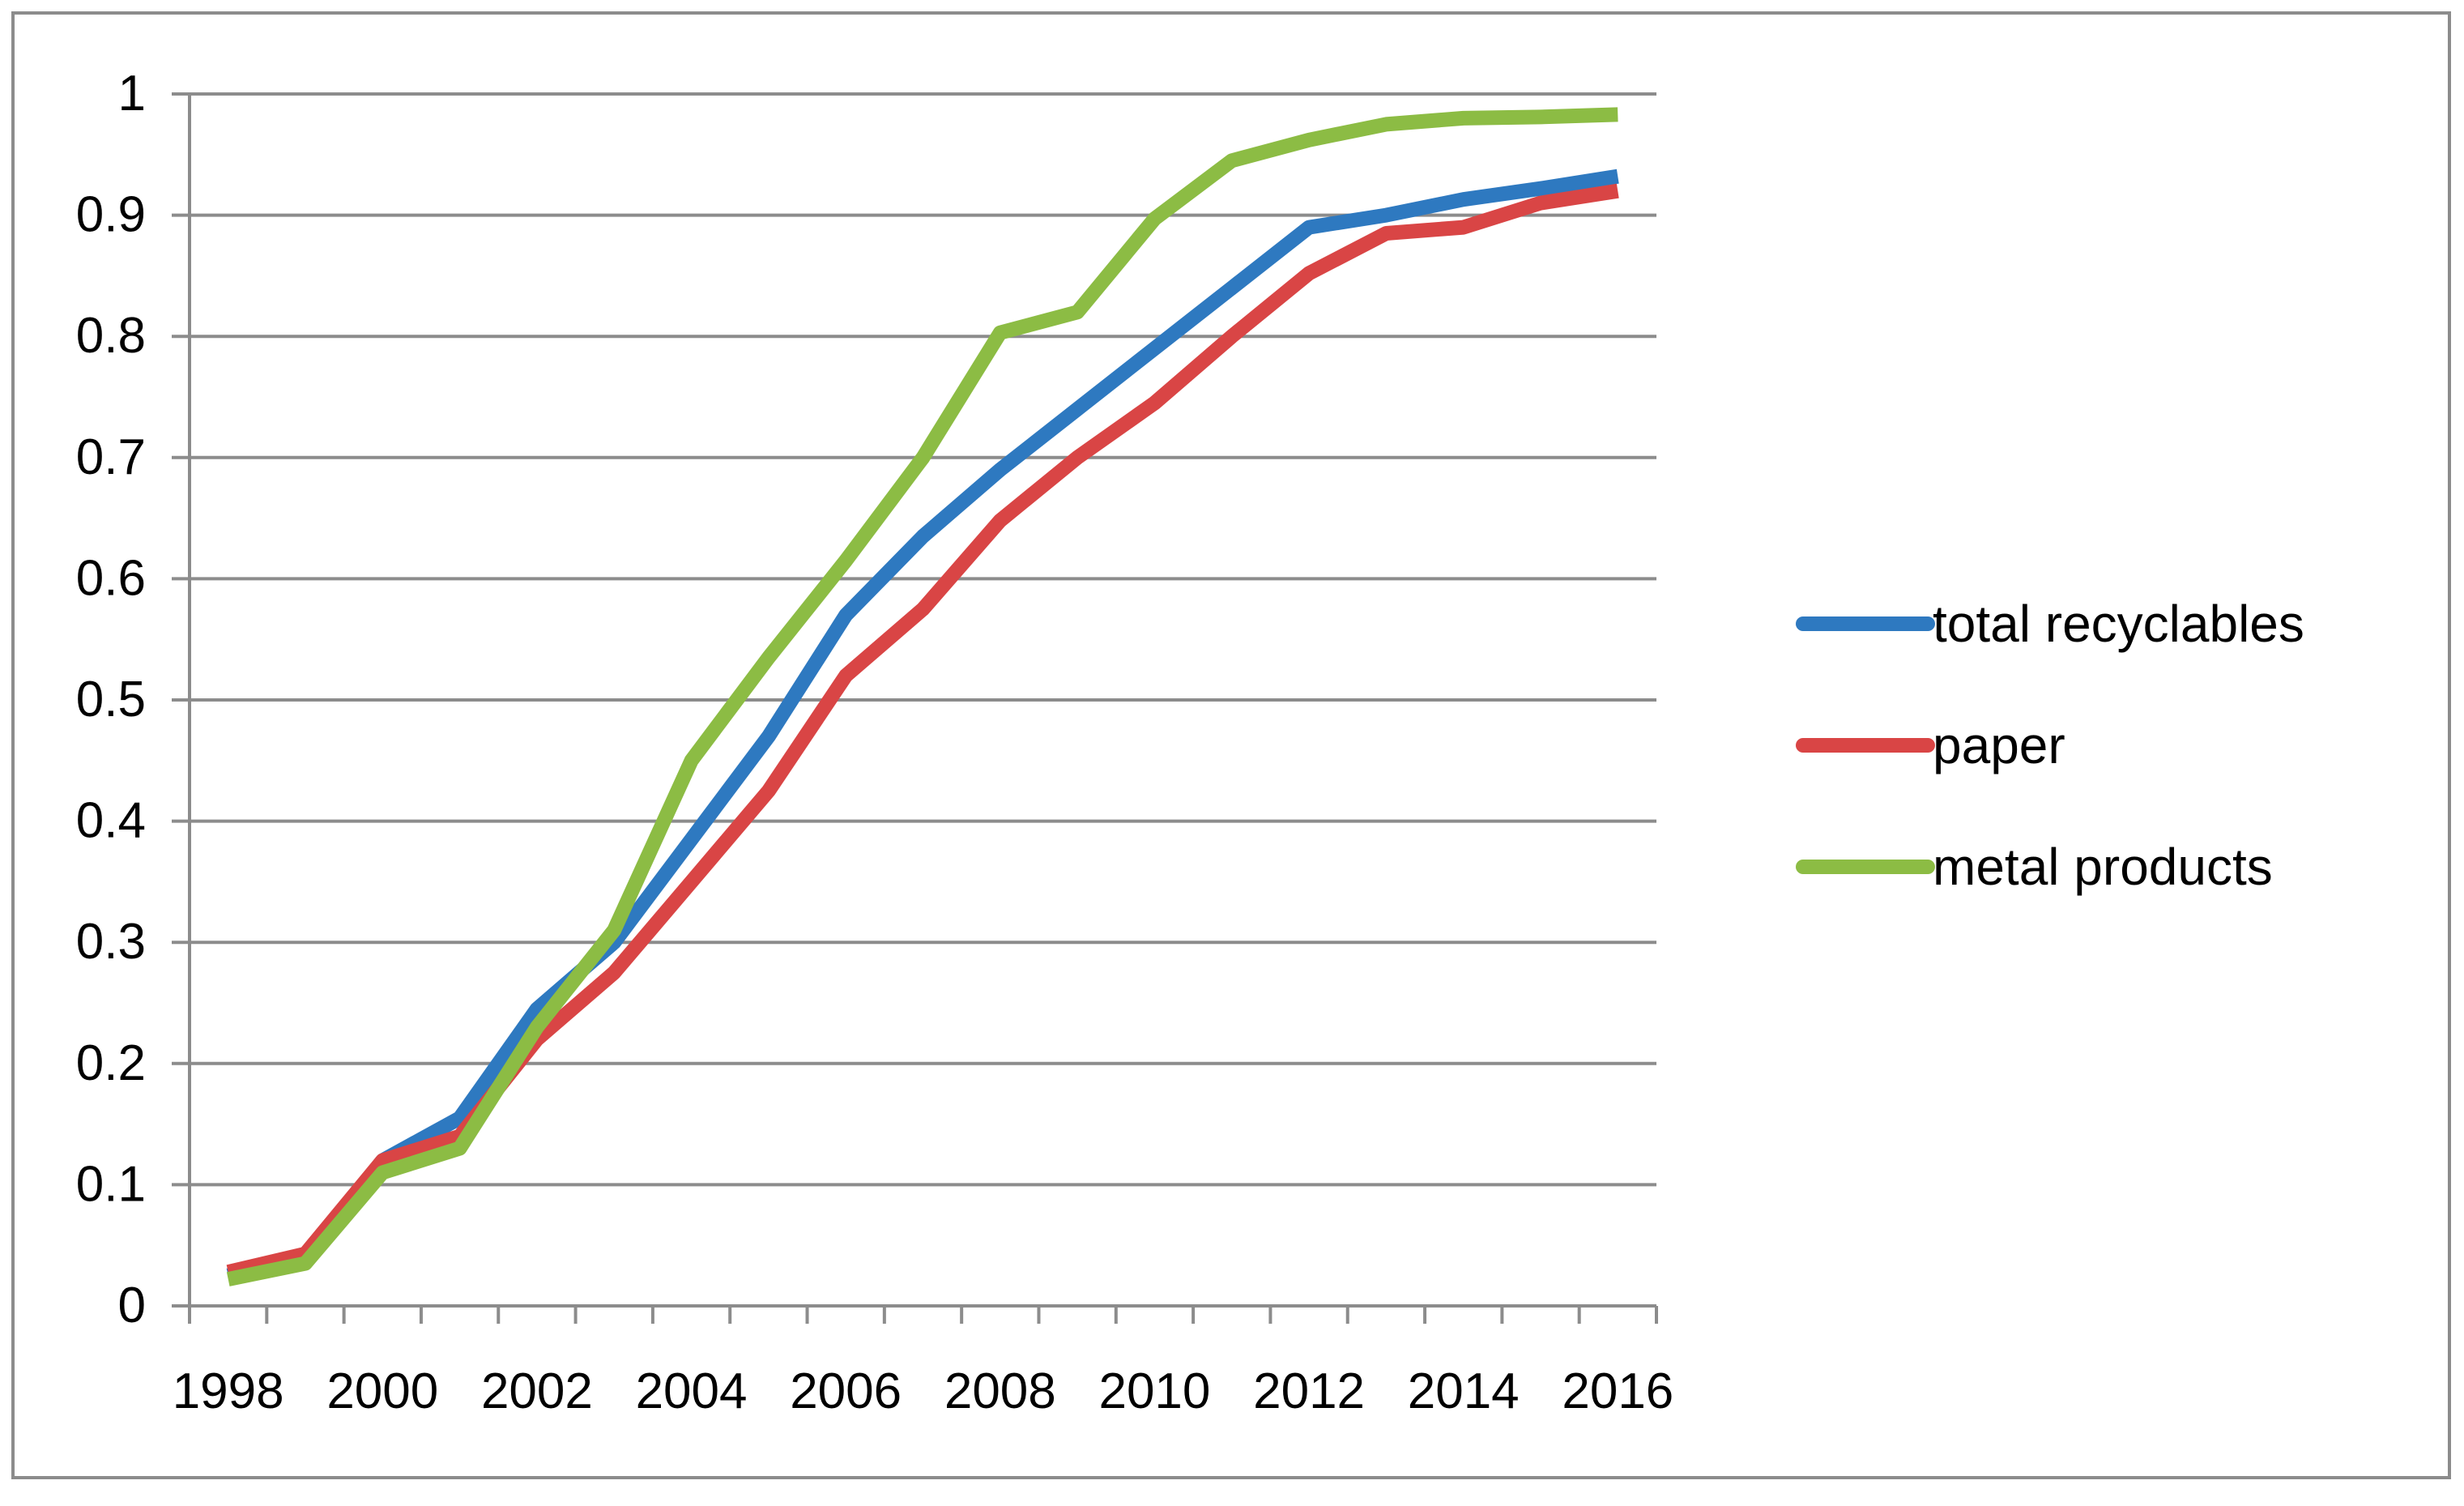  I want to click on y-tick-label: 0.3, so click(111, 942).